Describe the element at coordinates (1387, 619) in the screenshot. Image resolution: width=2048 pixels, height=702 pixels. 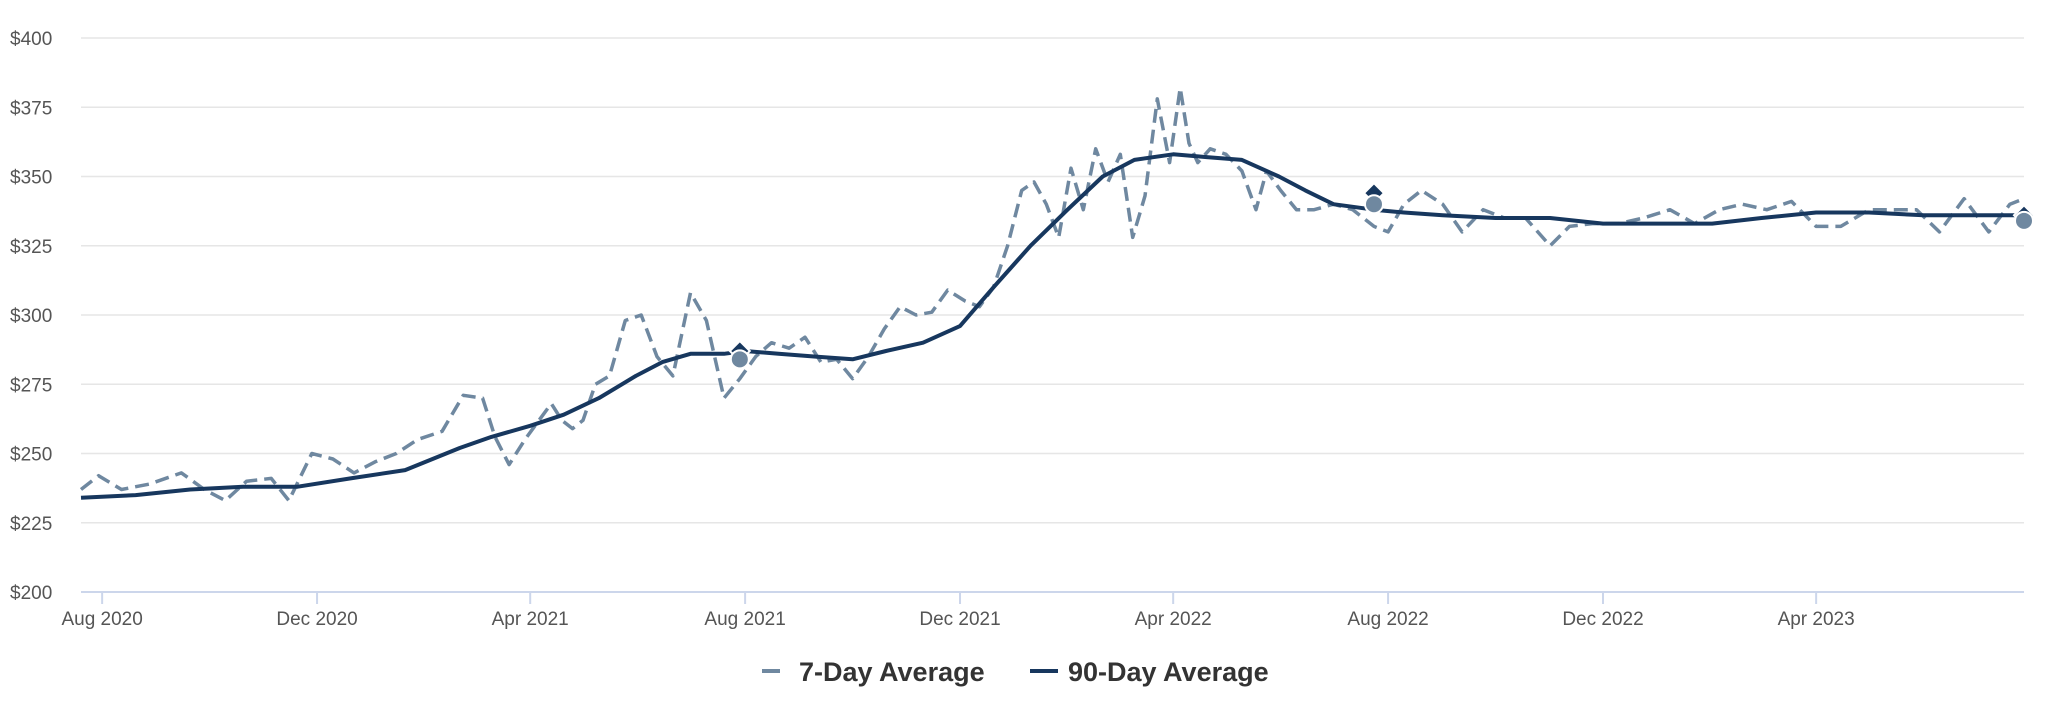
I see `x-tick-label: Aug 2022` at that location.